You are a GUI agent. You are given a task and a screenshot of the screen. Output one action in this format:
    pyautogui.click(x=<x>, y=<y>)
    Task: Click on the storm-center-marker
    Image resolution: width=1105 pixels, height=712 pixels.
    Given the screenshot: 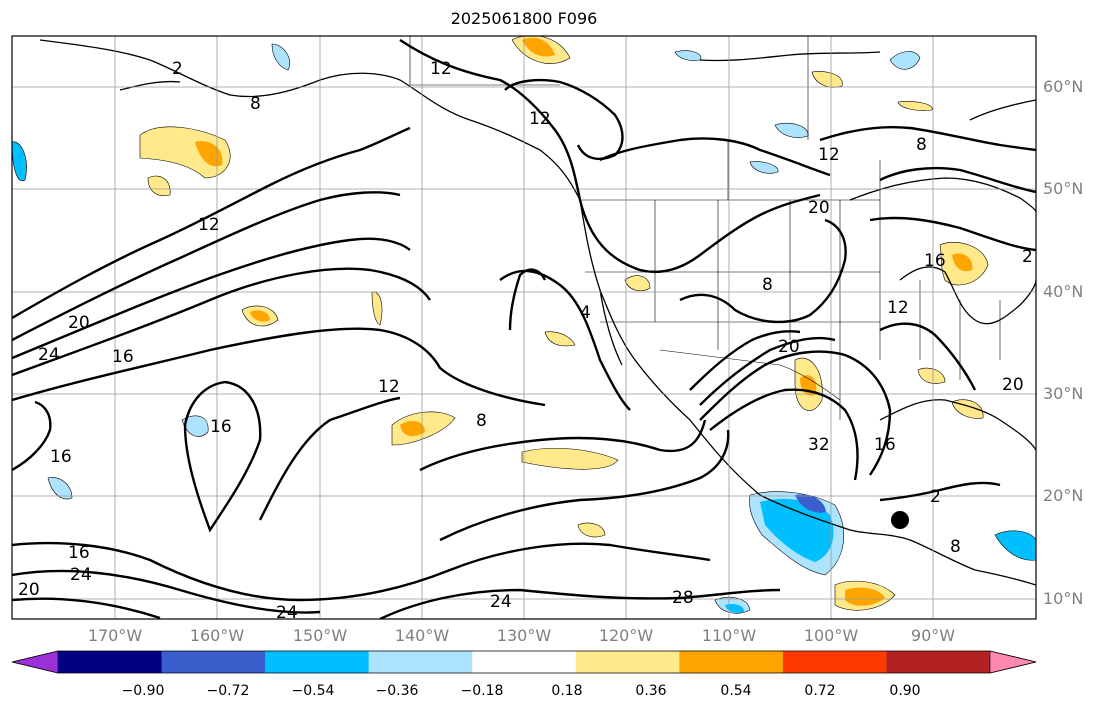 What is the action you would take?
    pyautogui.click(x=900, y=520)
    